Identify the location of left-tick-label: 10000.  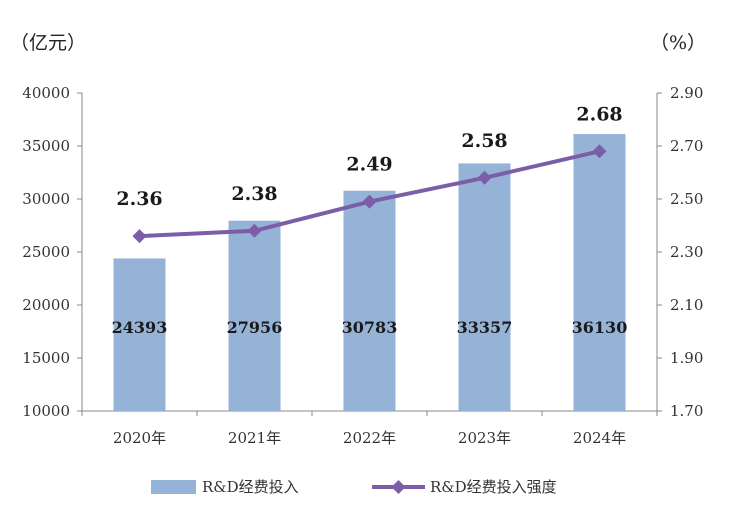
(46, 411).